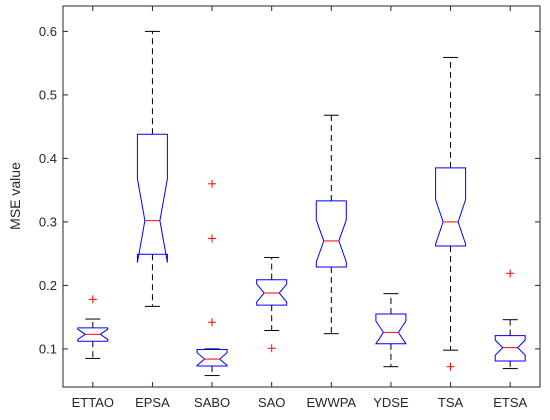 Image resolution: width=550 pixels, height=420 pixels. Describe the element at coordinates (48, 221) in the screenshot. I see `y-tick-label: 0.3` at that location.